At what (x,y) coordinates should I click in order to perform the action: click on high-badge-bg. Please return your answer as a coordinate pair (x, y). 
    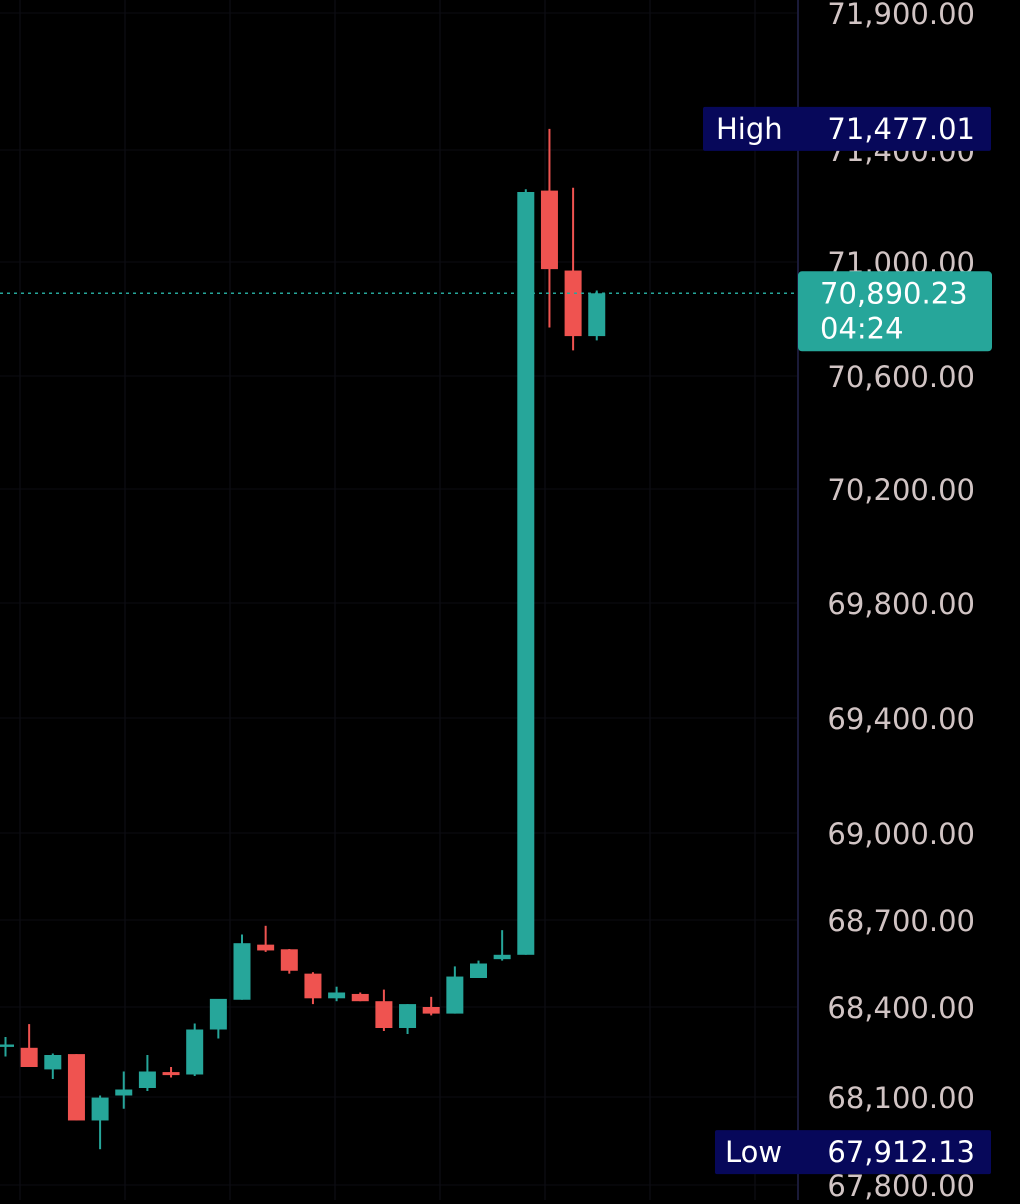
    Looking at the image, I should click on (847, 128).